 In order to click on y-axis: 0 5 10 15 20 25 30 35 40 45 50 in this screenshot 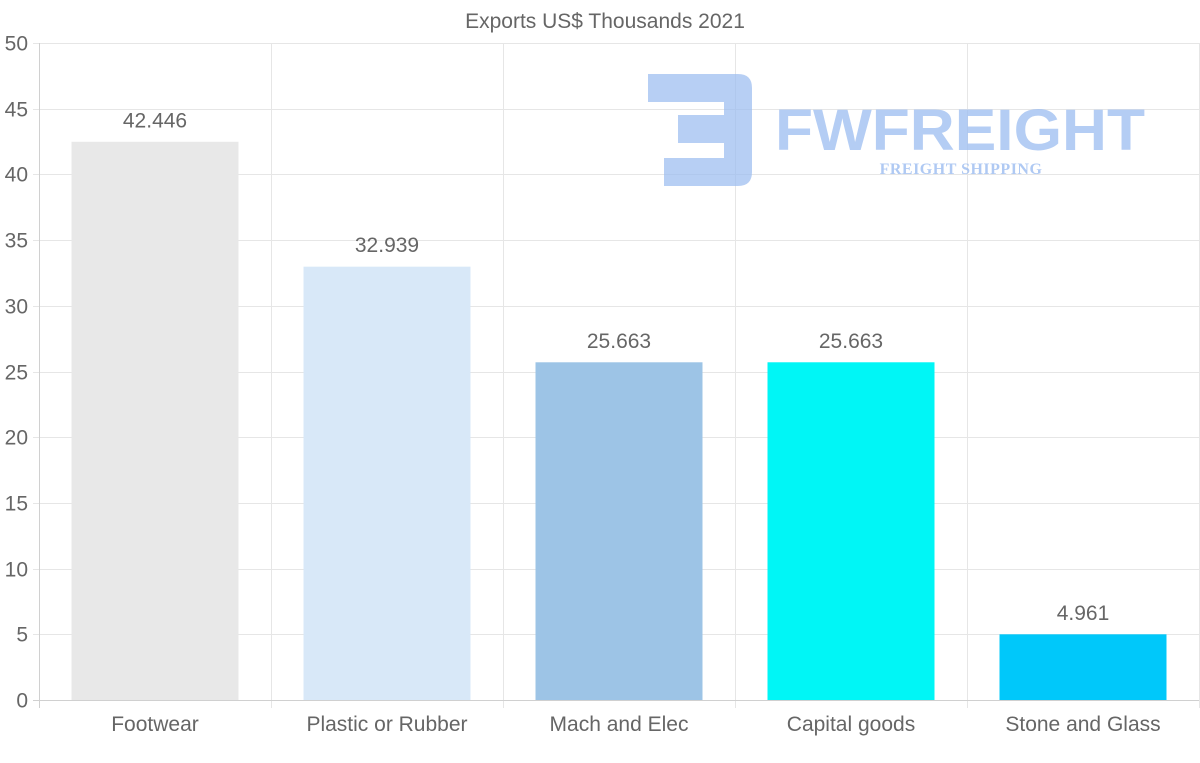, I will do `click(16, 373)`.